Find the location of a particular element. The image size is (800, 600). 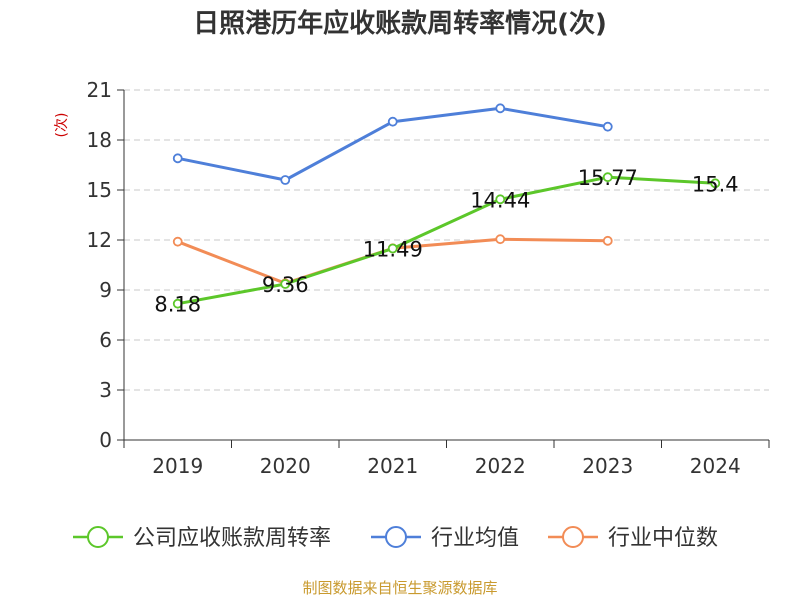

y-axis-label: (次) is located at coordinates (62, 125).